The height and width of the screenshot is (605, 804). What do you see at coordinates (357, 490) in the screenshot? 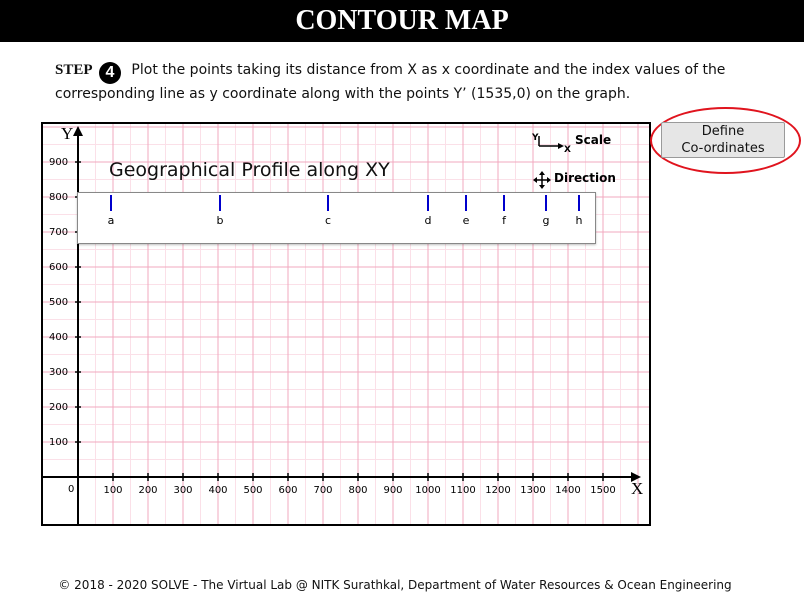
I see `x-tick-label: 800` at bounding box center [357, 490].